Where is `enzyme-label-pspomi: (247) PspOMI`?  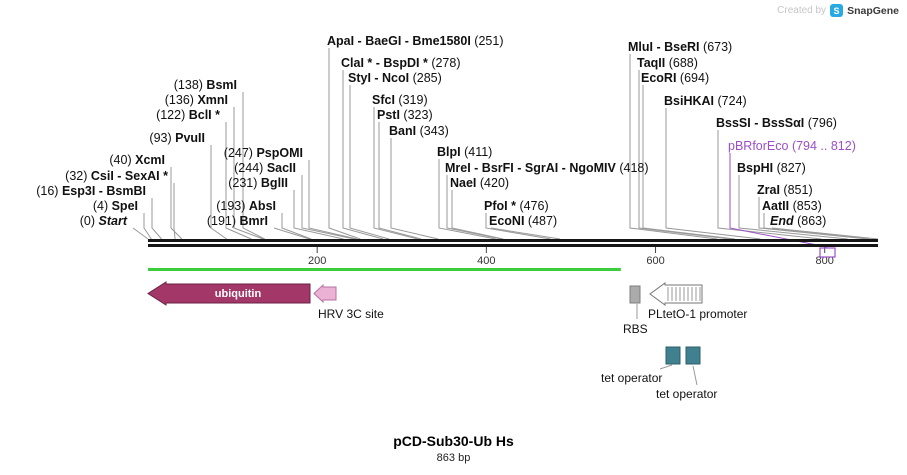 enzyme-label-pspomi: (247) PspOMI is located at coordinates (263, 153).